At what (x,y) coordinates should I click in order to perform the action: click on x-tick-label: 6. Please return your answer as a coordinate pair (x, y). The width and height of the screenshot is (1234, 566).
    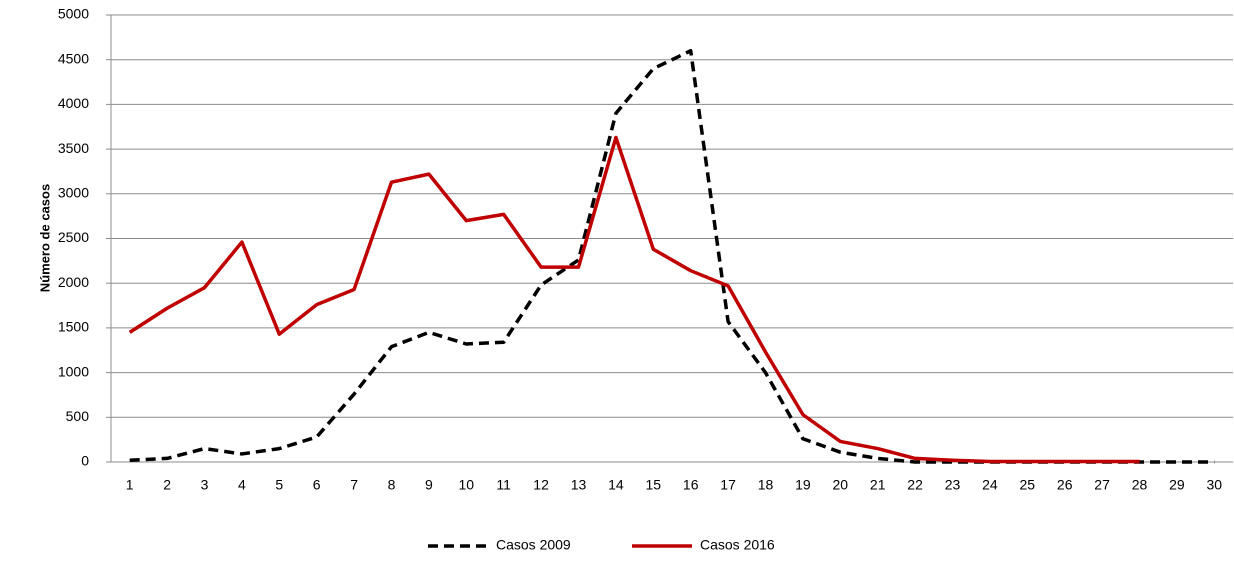
    Looking at the image, I should click on (317, 485).